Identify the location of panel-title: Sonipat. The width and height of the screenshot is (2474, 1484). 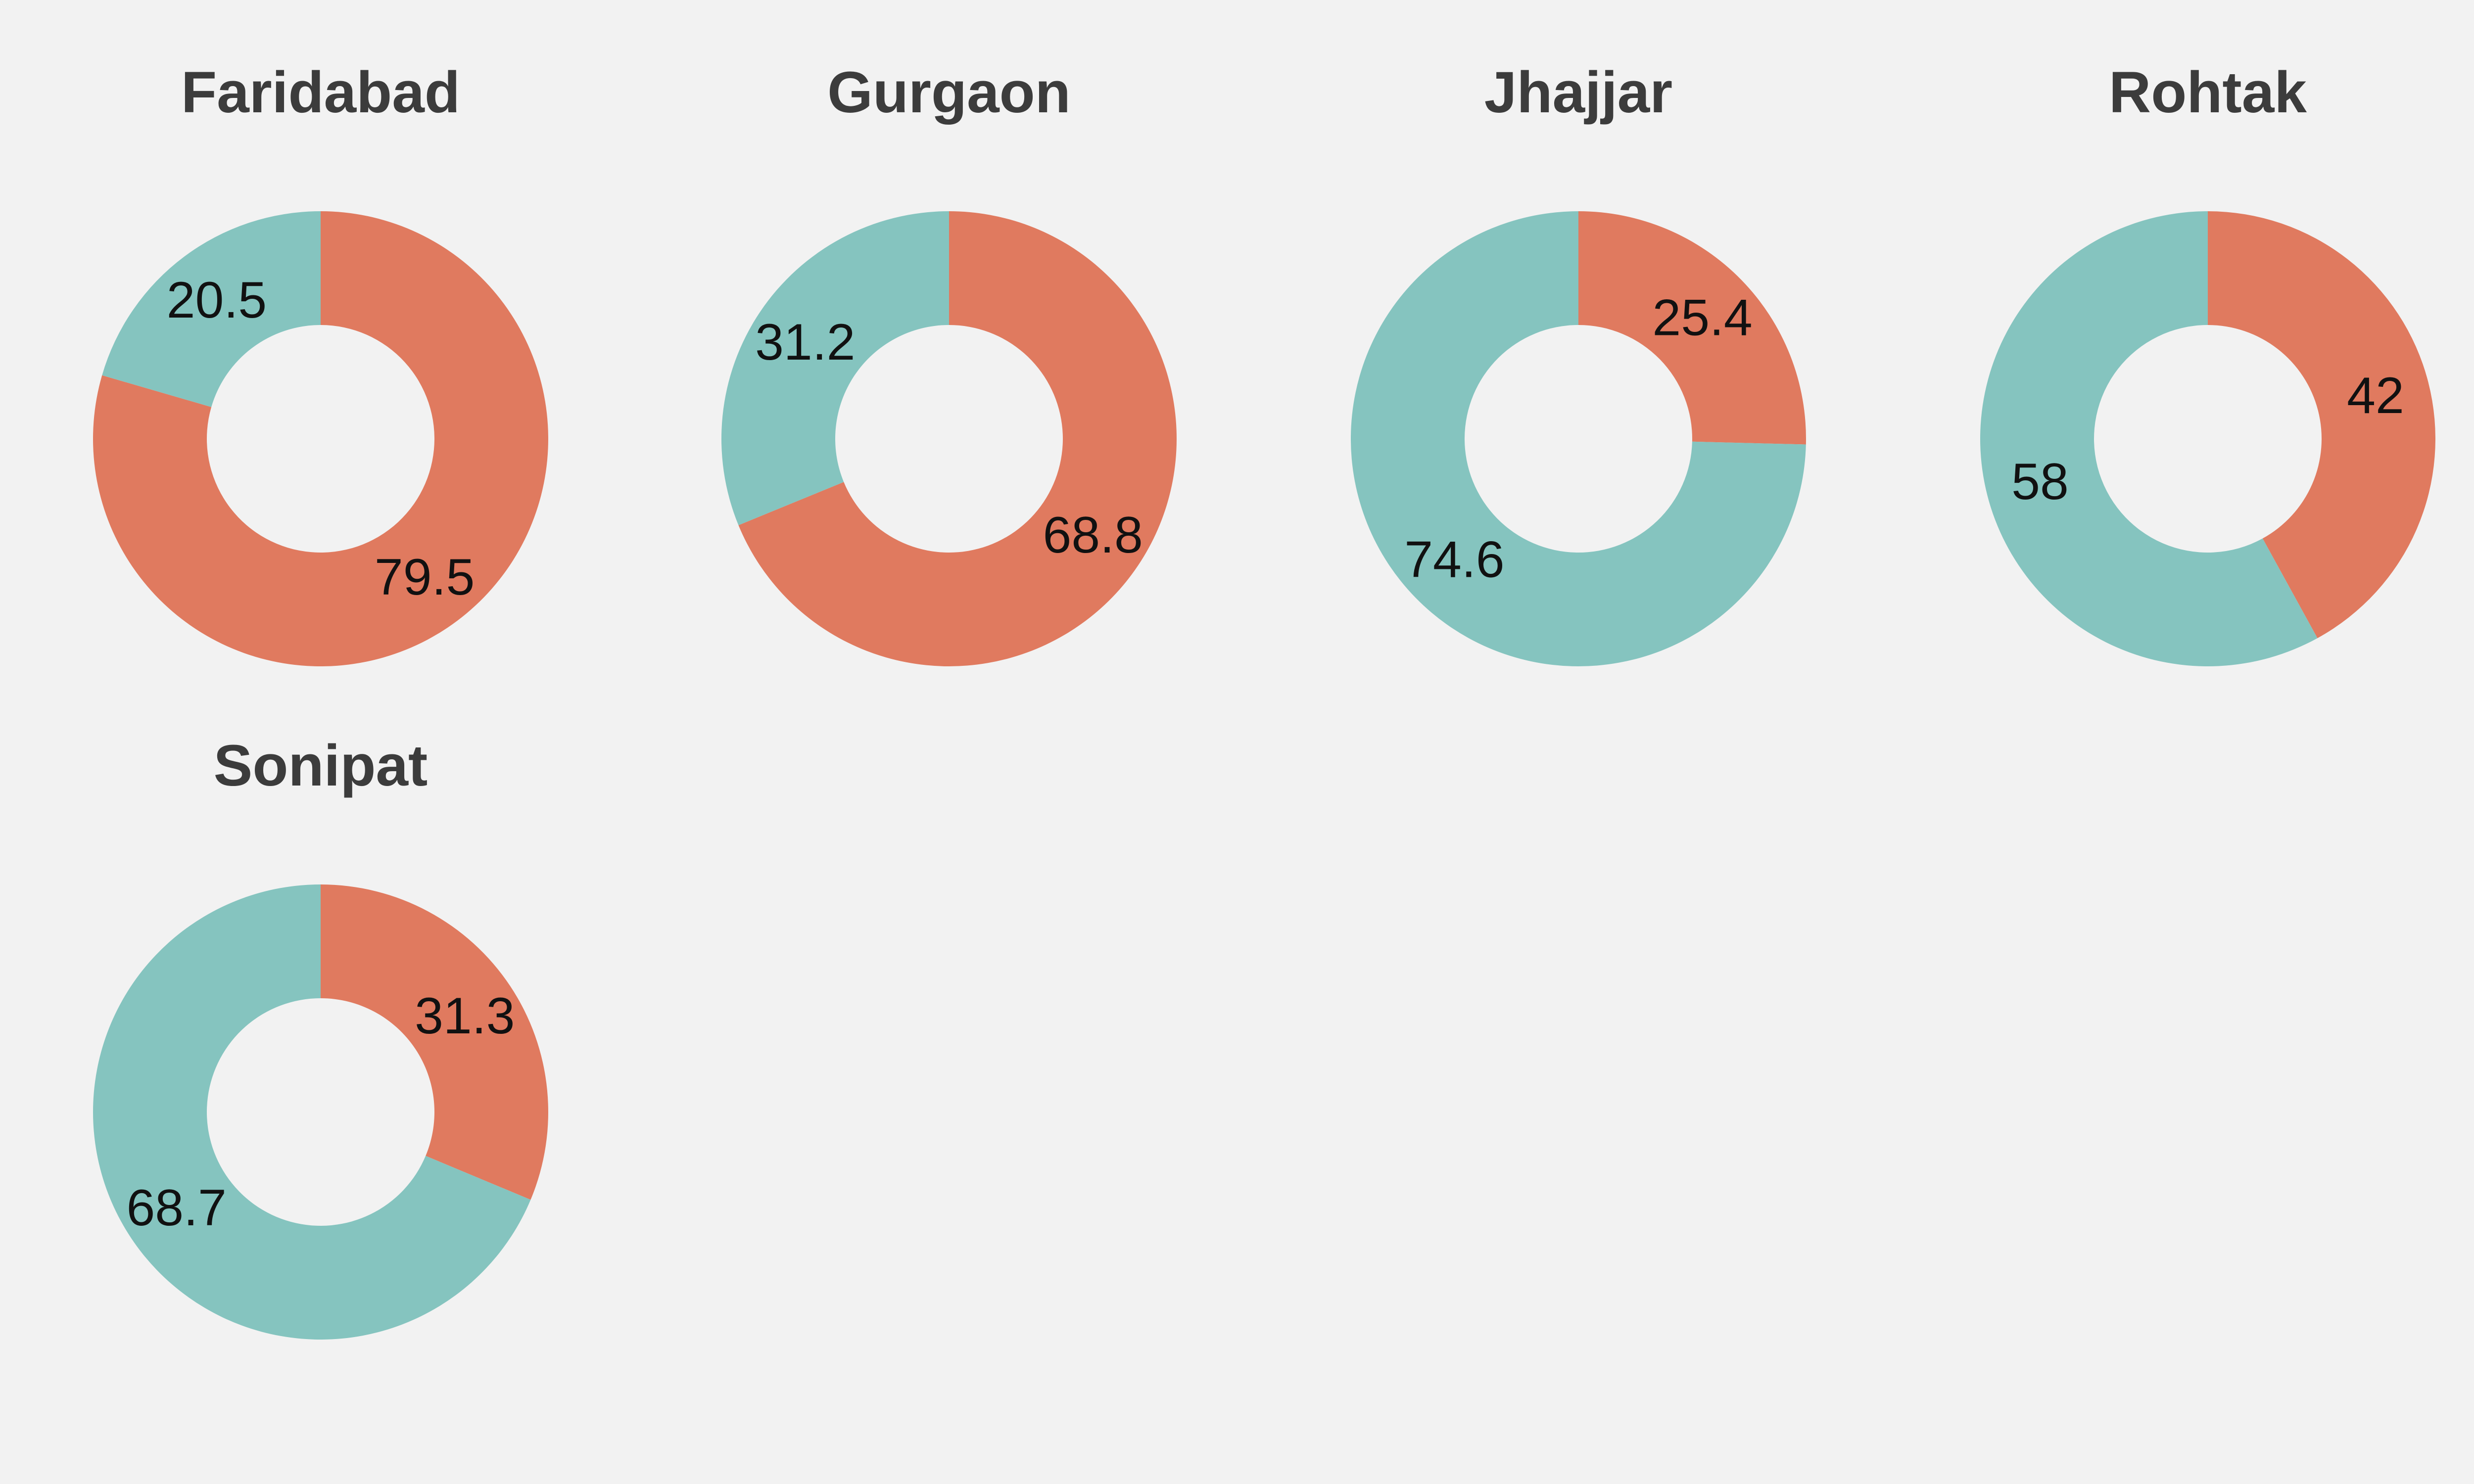
(321, 765).